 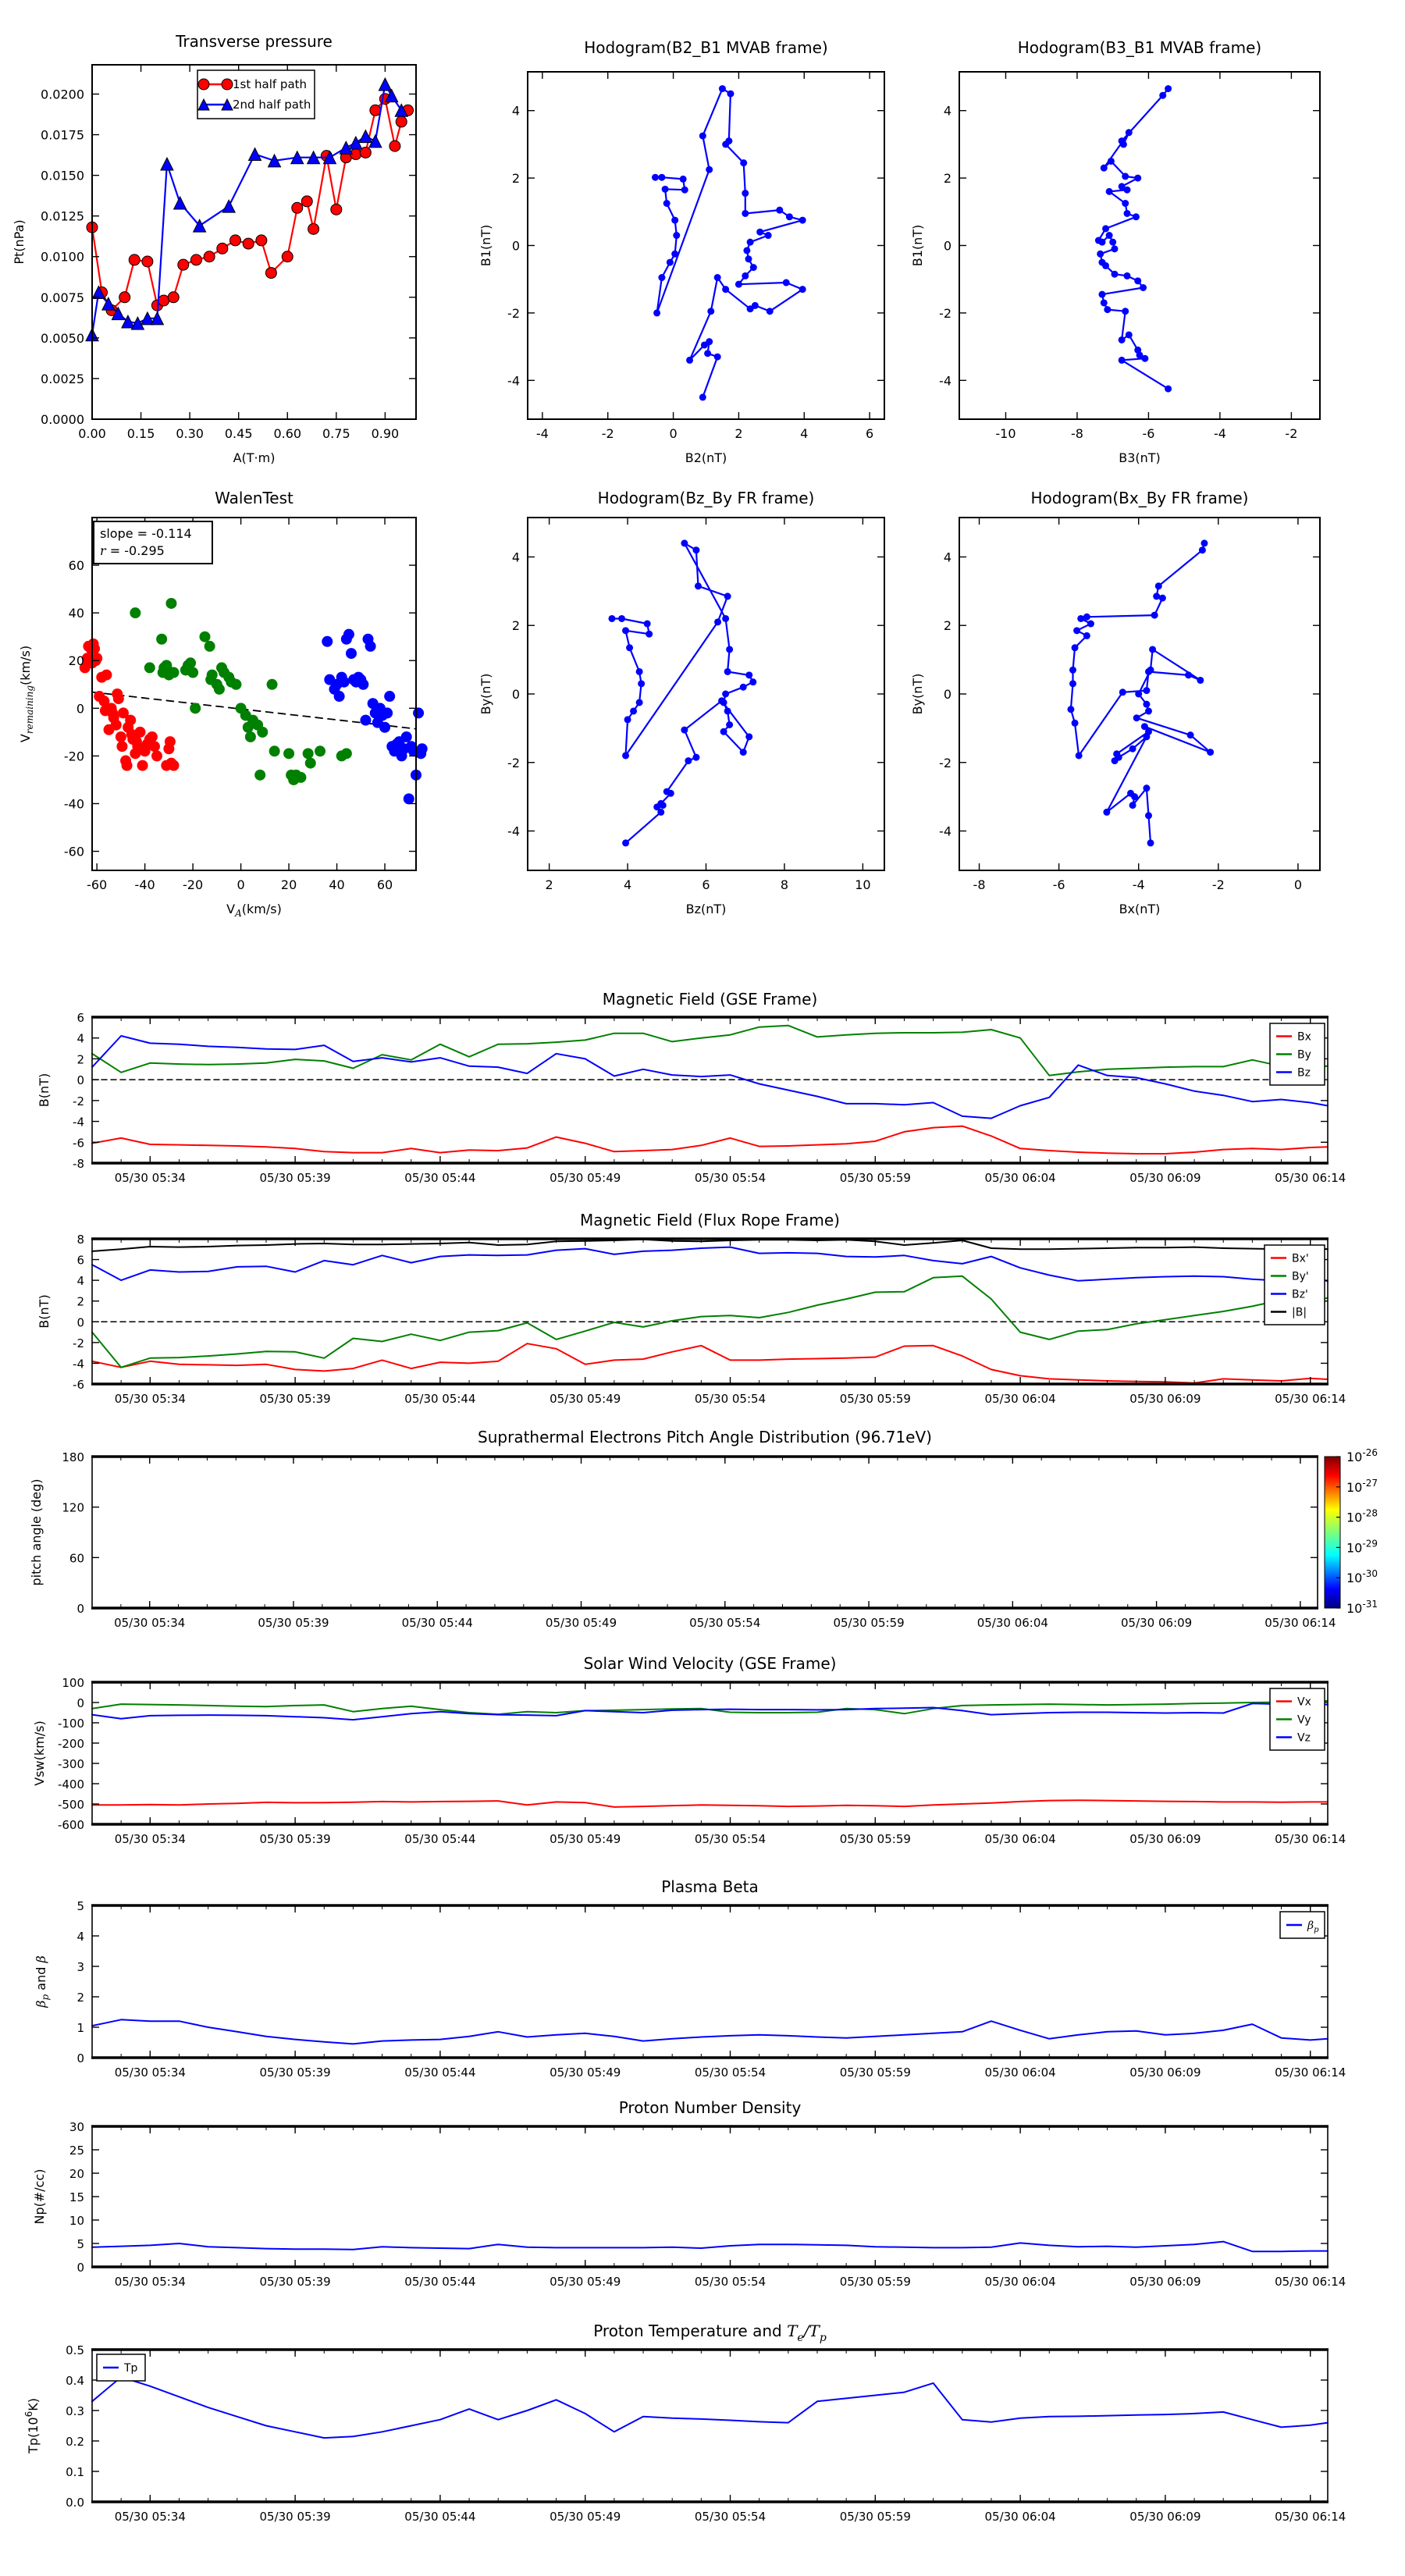 I want to click on svg-text: WalenTest, so click(x=254, y=498).